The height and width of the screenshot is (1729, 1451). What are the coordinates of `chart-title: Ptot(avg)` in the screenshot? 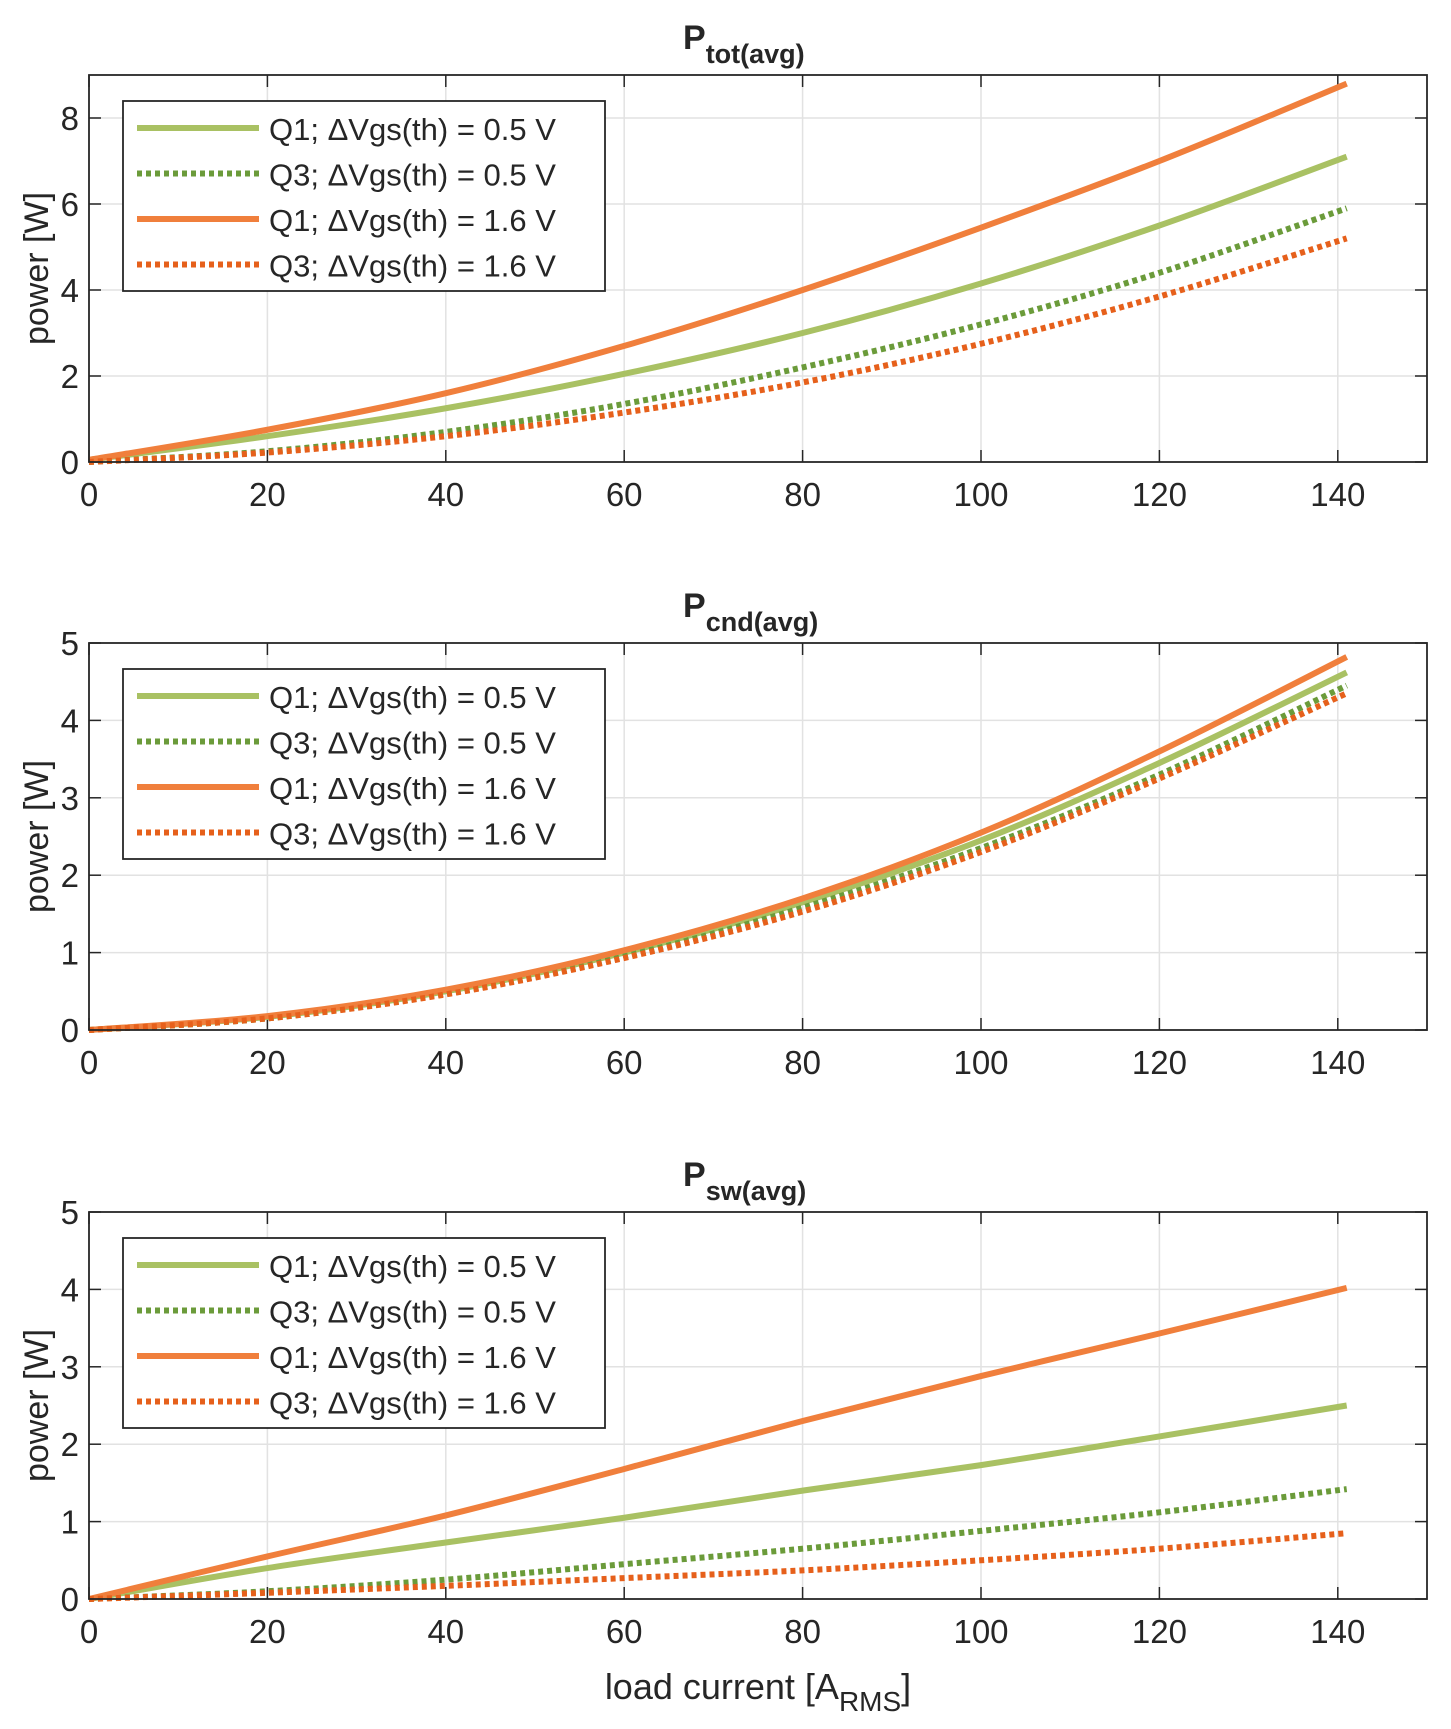 It's located at (744, 44).